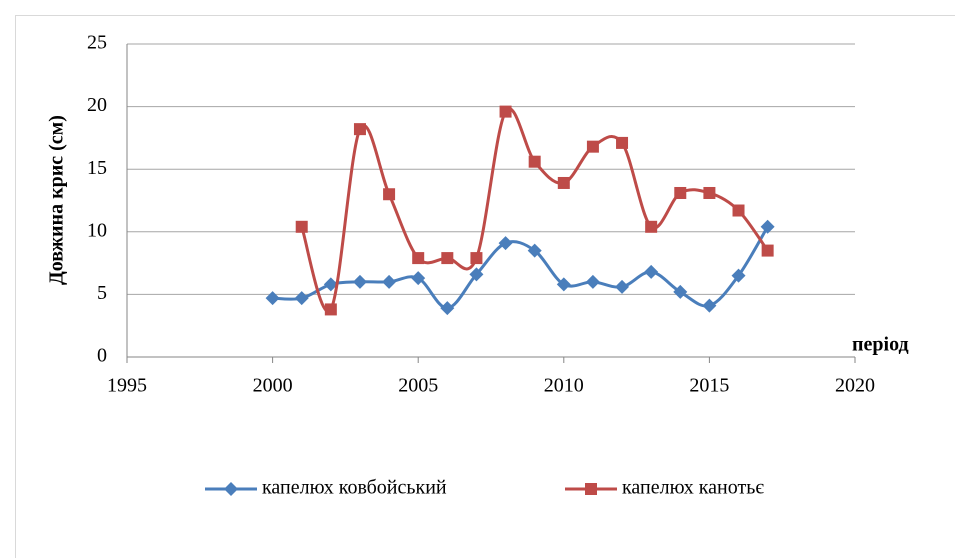  What do you see at coordinates (97, 43) in the screenshot?
I see `y-tick-label: 25` at bounding box center [97, 43].